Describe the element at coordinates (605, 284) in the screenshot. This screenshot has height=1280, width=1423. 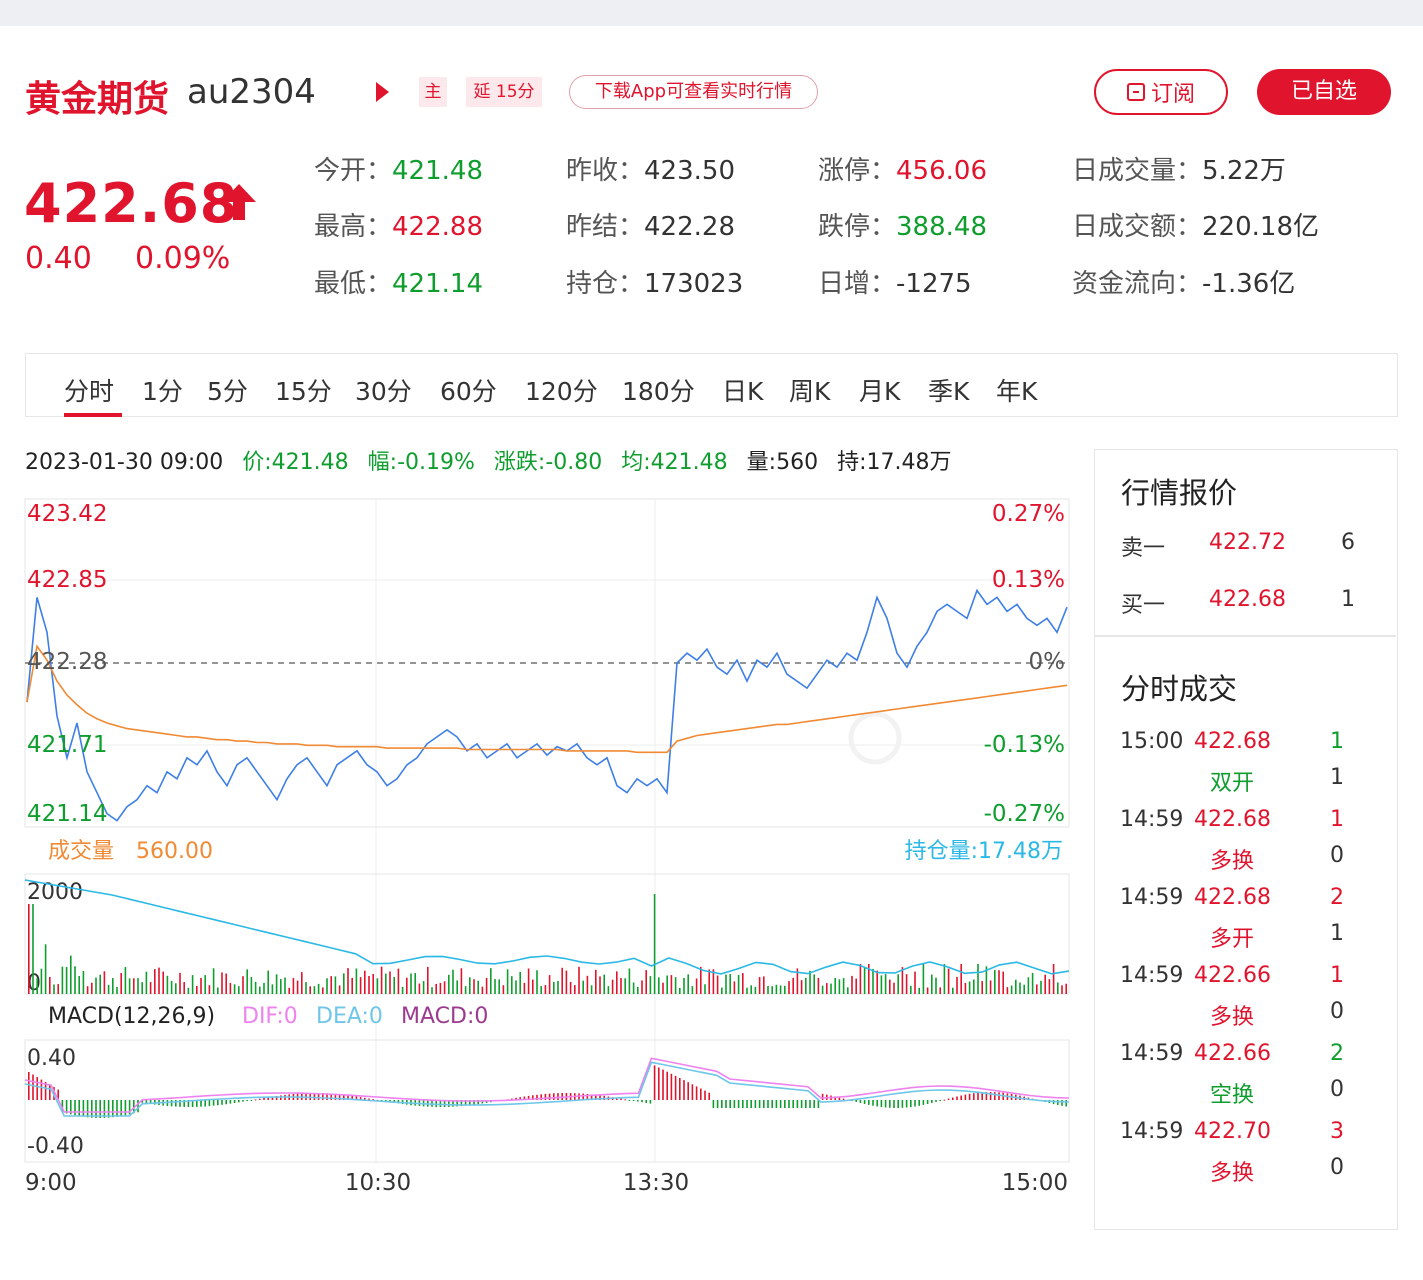
I see `stat-label: 持仓：` at that location.